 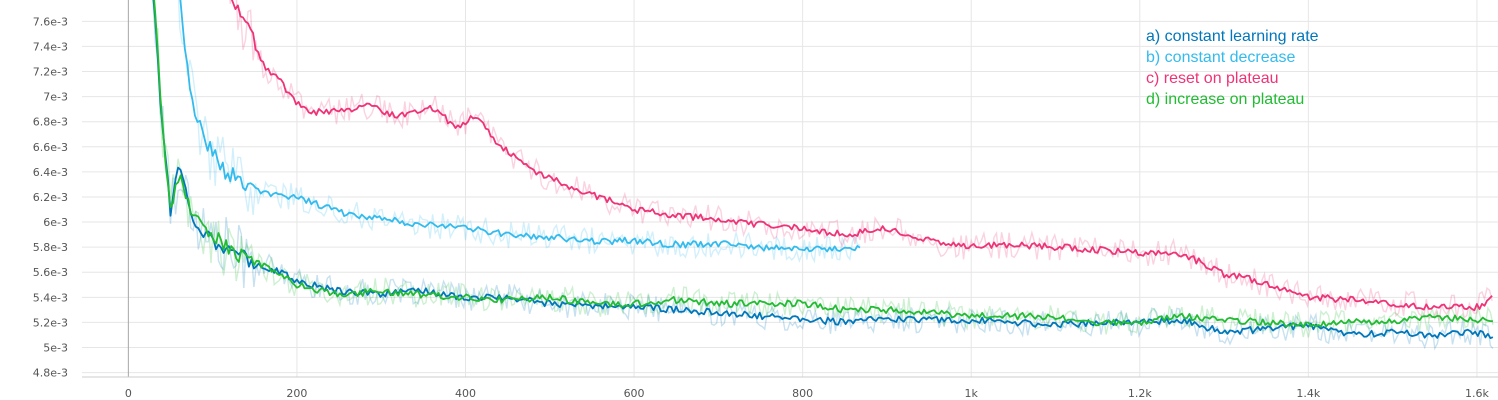 What do you see at coordinates (1477, 393) in the screenshot?
I see `x-tick-label: 1.6k` at bounding box center [1477, 393].